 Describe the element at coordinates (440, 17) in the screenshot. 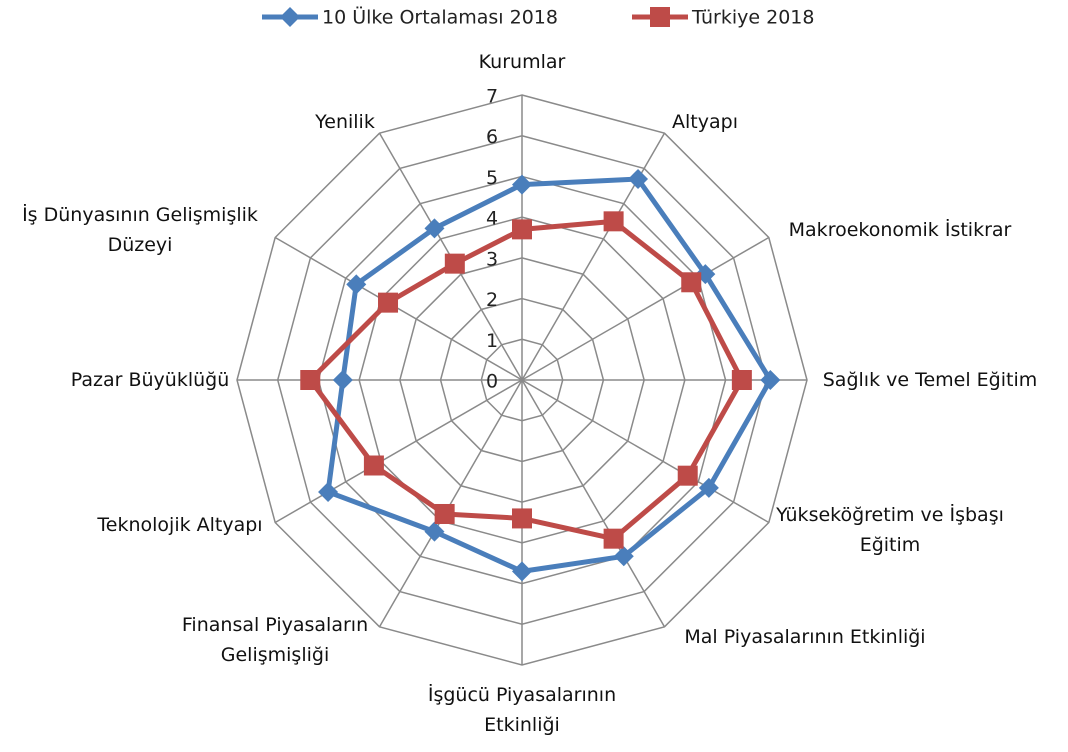

I see `legend-label: 10 Ülke Ortalaması 2018` at that location.